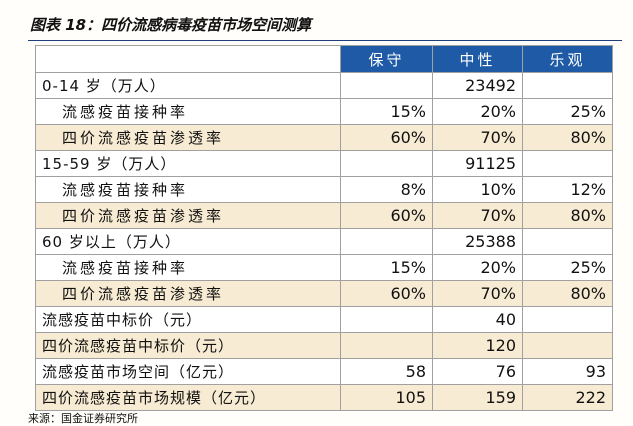  Describe the element at coordinates (567, 189) in the screenshot. I see `value-cell: 12%` at that location.